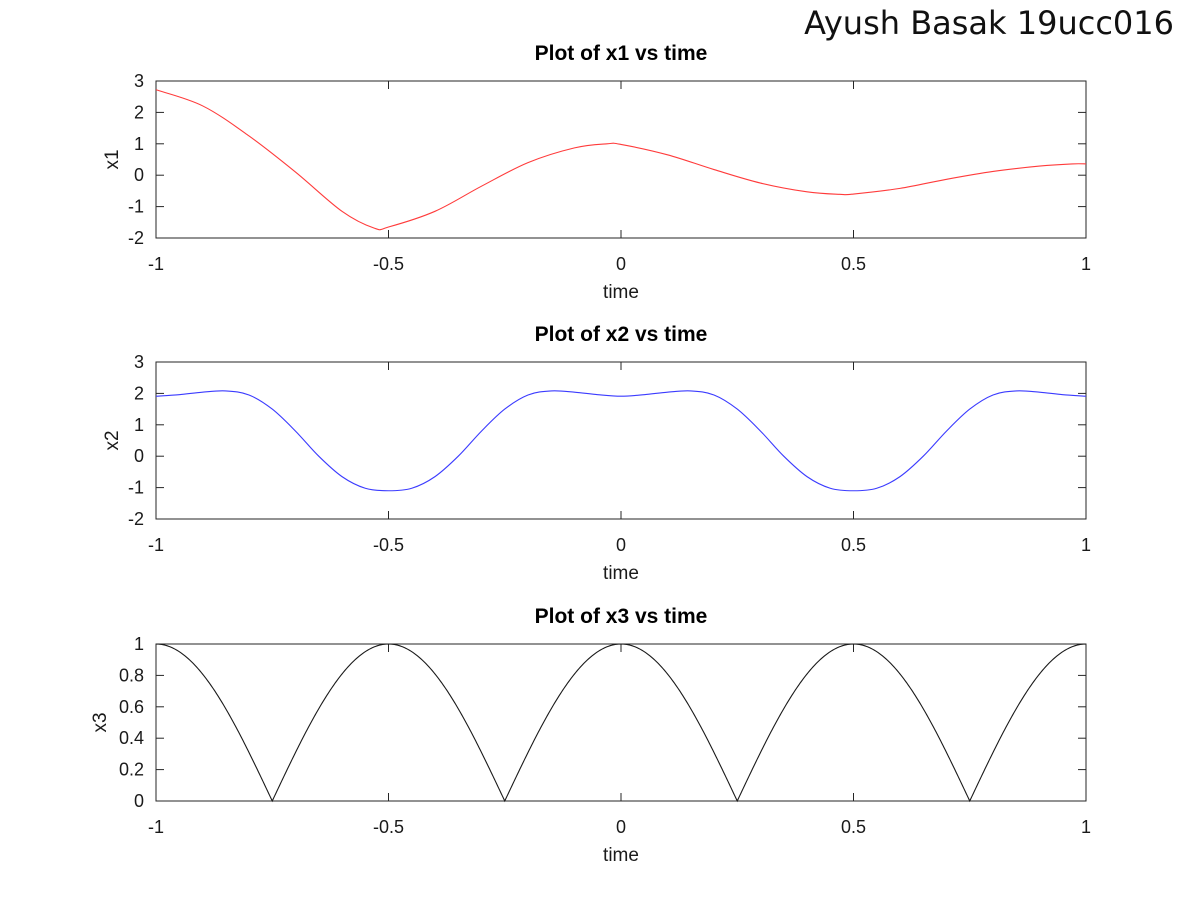  Describe the element at coordinates (112, 159) in the screenshot. I see `y-axis-label: x1` at that location.